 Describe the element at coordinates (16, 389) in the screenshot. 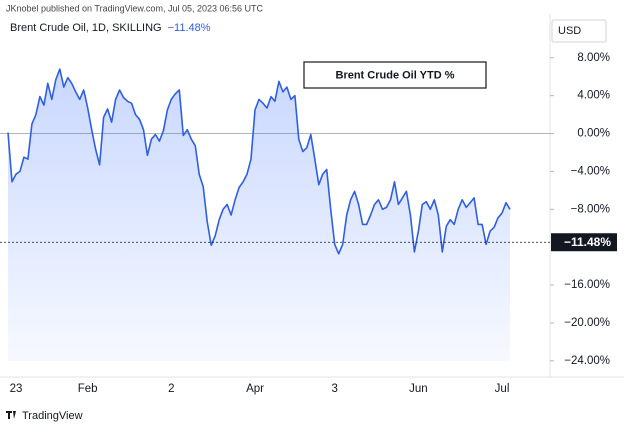

I see `x-tick-label: 23` at that location.